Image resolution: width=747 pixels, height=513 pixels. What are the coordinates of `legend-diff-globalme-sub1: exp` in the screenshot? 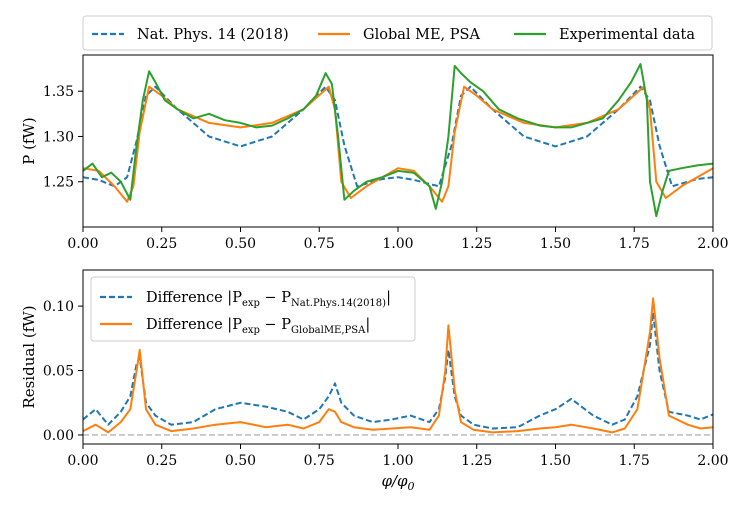 It's located at (251, 330).